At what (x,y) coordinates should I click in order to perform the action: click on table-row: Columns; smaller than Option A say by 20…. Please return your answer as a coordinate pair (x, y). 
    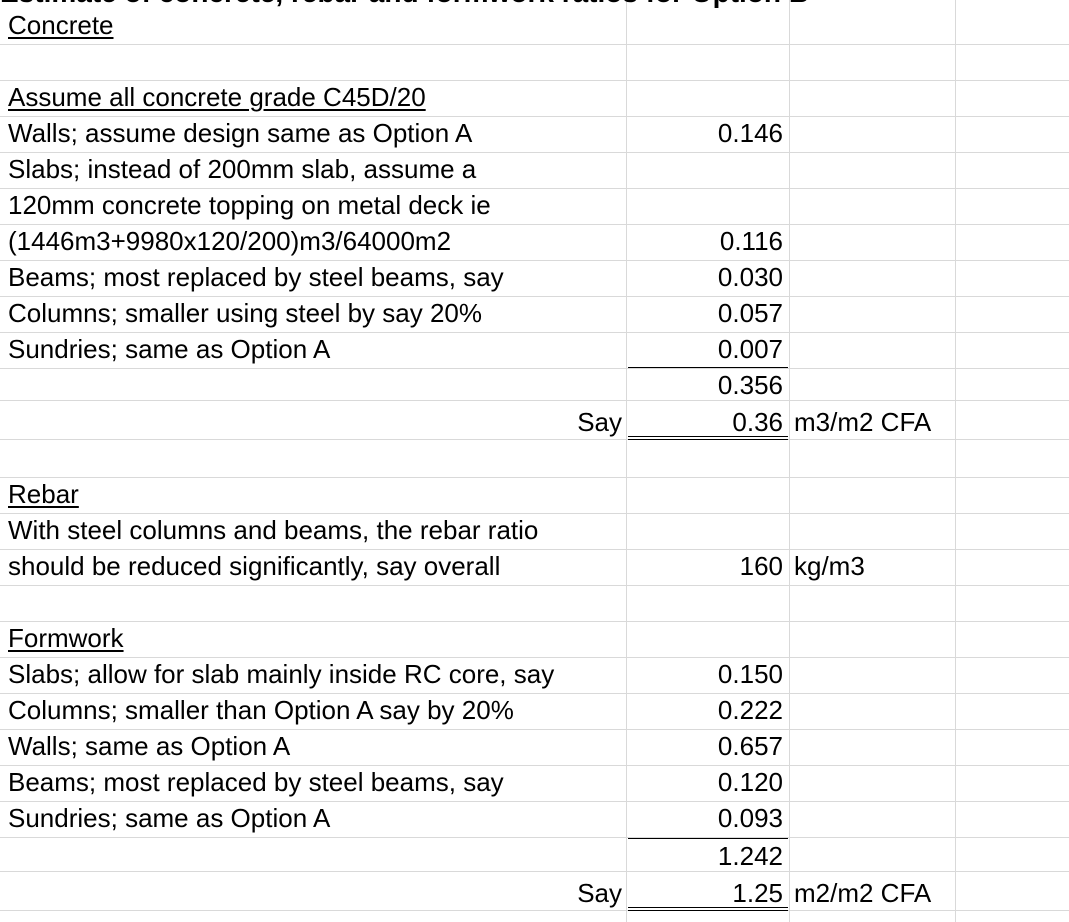
    Looking at the image, I should click on (534, 712).